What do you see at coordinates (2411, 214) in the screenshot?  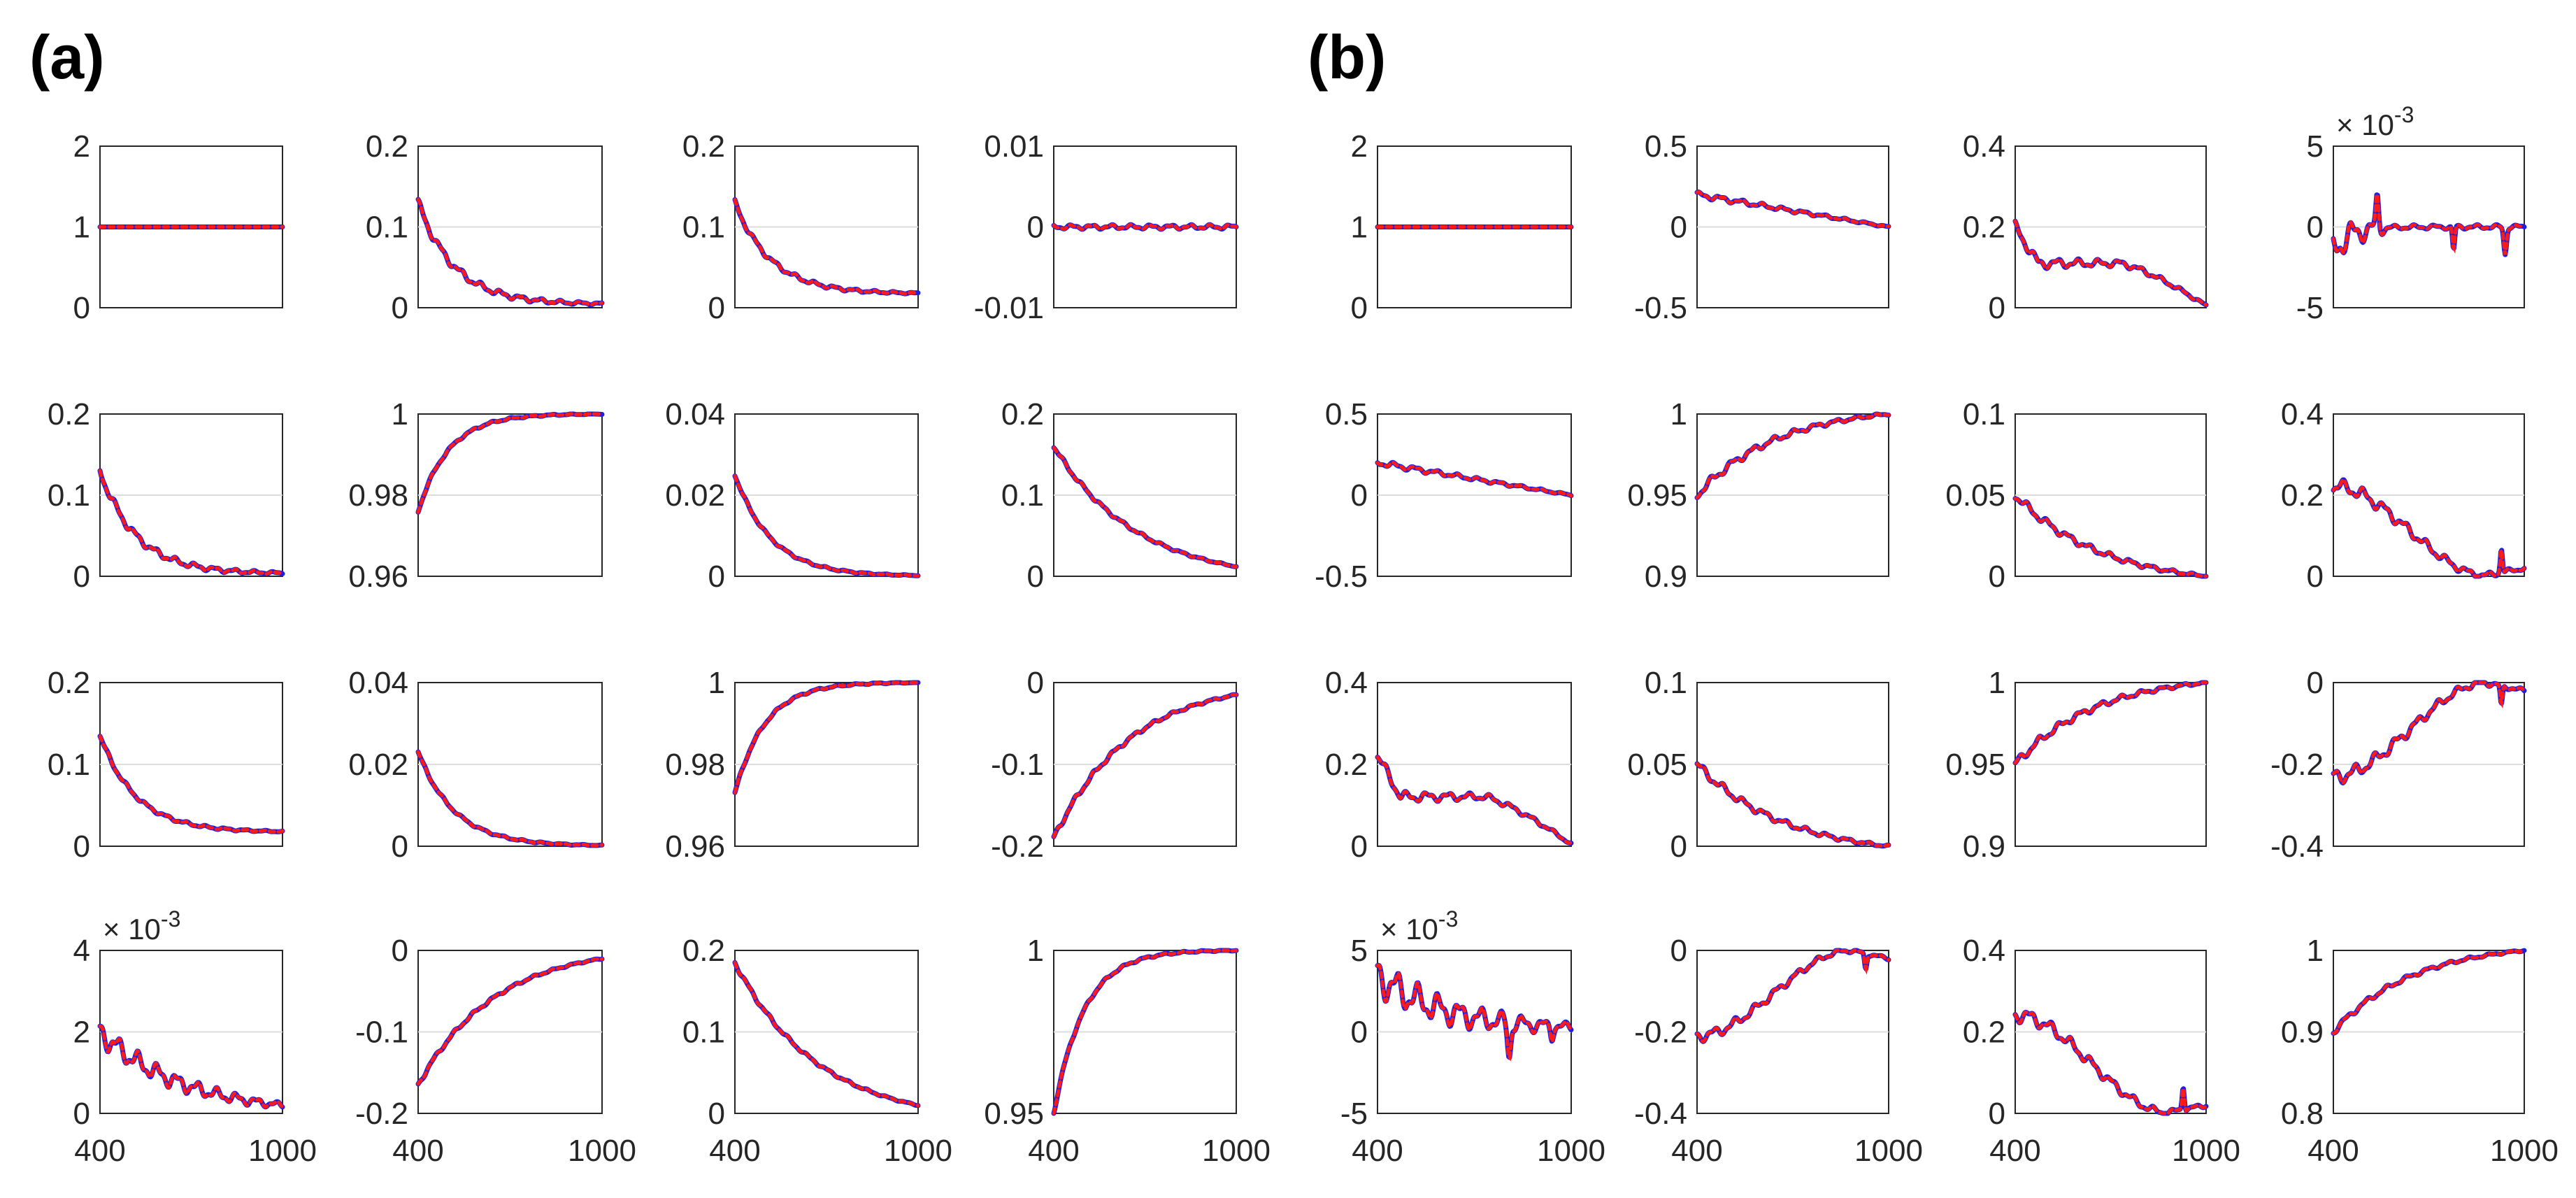 I see `subplot-b-r0c3: -5 0 5 × 10-3` at bounding box center [2411, 214].